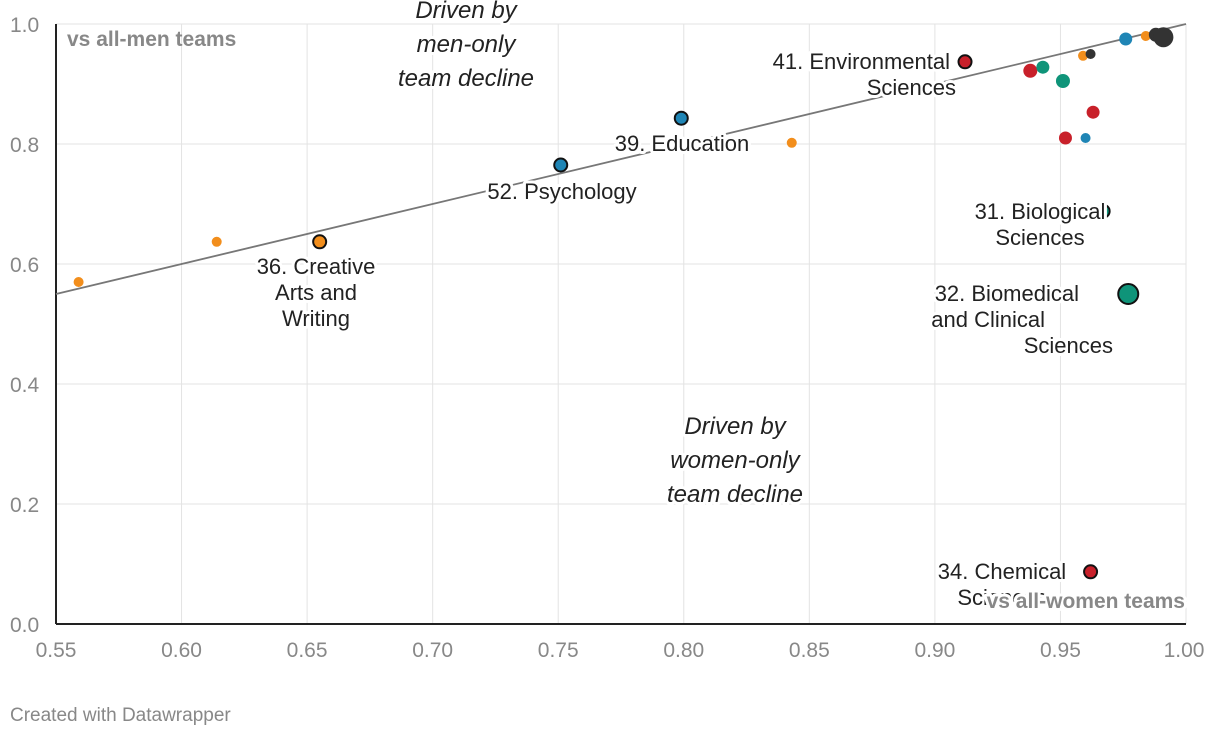 The height and width of the screenshot is (740, 1220). Describe the element at coordinates (735, 460) in the screenshot. I see `region-label-lower: Driven by women-only team decline` at that location.